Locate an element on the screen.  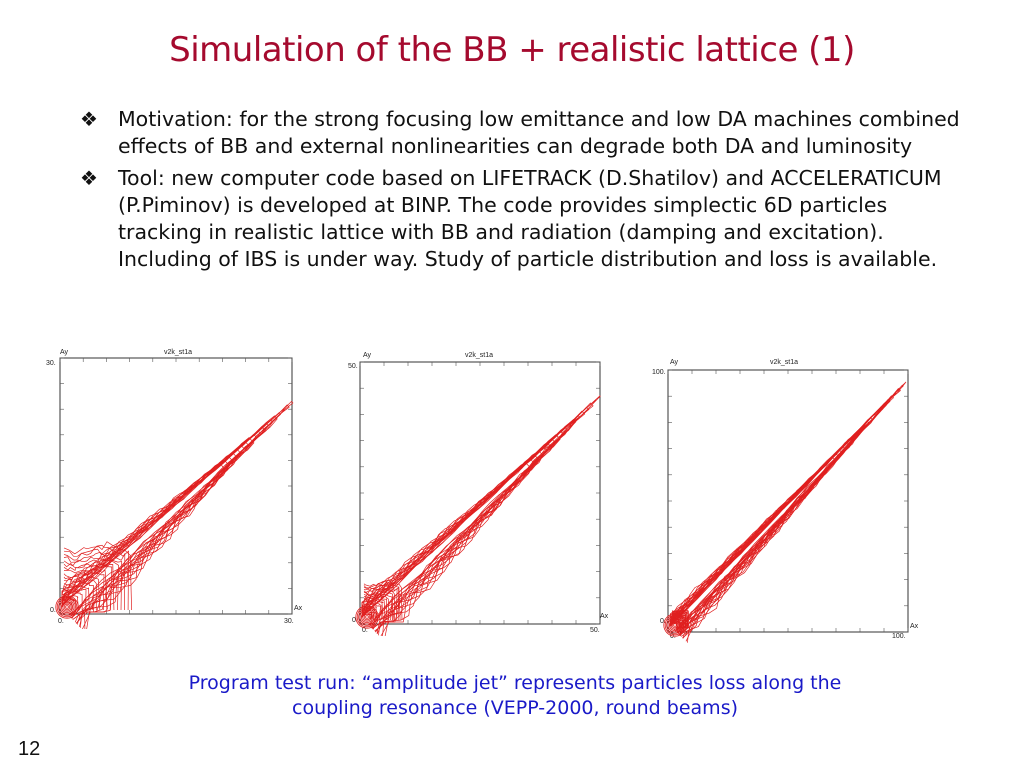
slide-number: 12 is located at coordinates (29, 749).